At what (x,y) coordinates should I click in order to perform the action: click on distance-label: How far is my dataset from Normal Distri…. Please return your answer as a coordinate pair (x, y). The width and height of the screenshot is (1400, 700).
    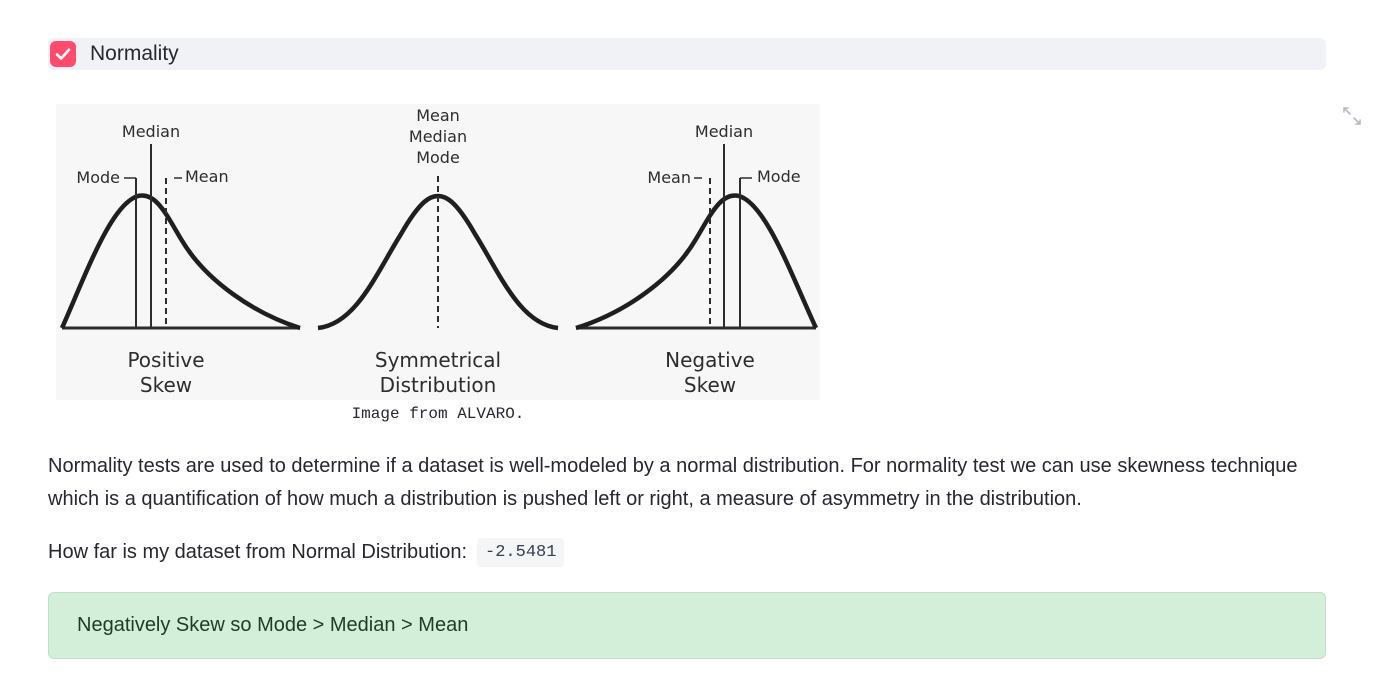
    Looking at the image, I should click on (258, 552).